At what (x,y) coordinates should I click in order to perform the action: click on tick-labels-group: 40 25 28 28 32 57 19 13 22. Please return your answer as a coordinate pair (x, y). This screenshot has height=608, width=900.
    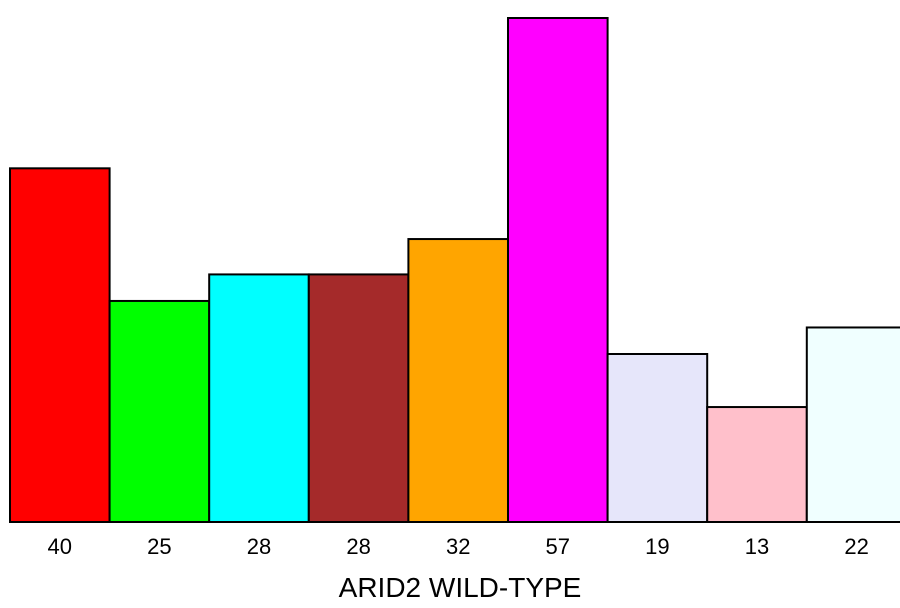
    Looking at the image, I should click on (458, 546).